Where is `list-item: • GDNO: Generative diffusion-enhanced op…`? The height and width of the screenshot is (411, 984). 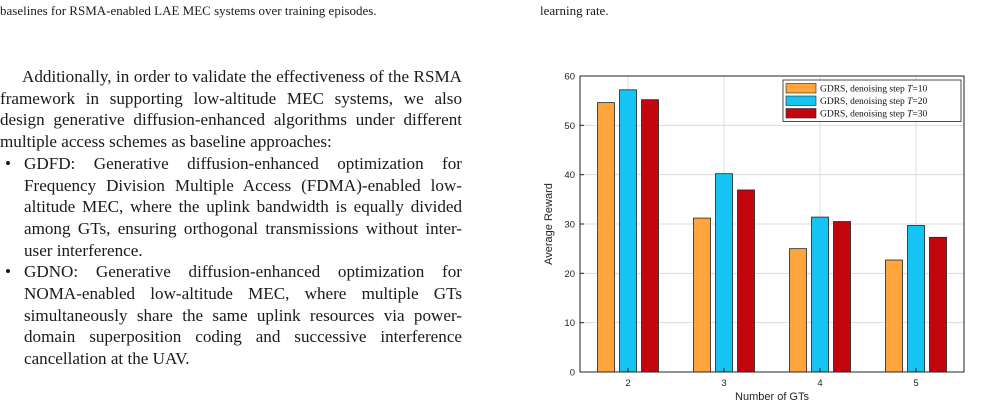 list-item: • GDNO: Generative diffusion-enhanced op… is located at coordinates (231, 315).